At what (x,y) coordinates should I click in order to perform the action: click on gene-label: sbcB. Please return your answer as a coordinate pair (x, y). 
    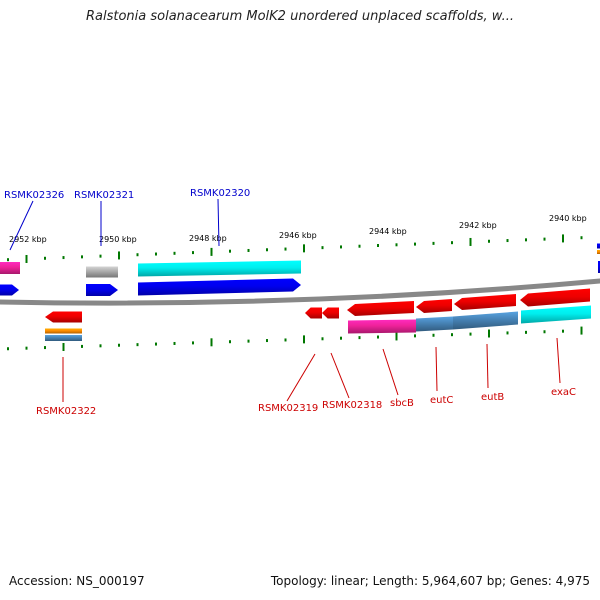
    Looking at the image, I should click on (402, 403).